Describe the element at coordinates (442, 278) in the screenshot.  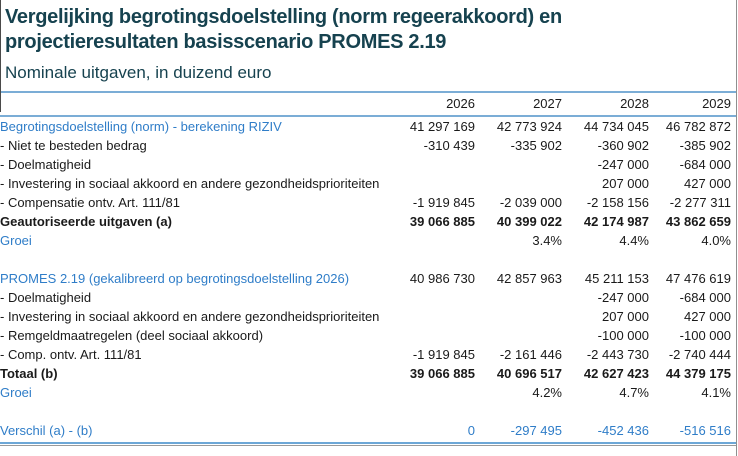
I see `row-value: 40 986 730` at that location.